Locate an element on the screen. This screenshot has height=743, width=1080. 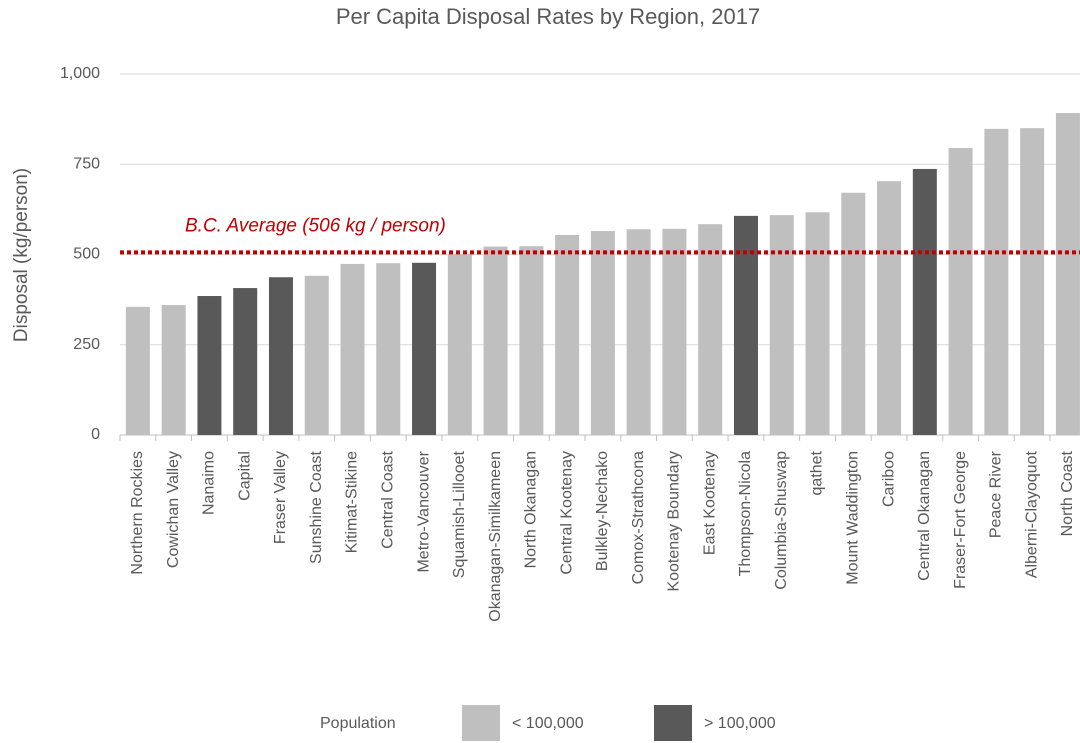
x-tick-label: Sunshine Coast is located at coordinates (316, 507).